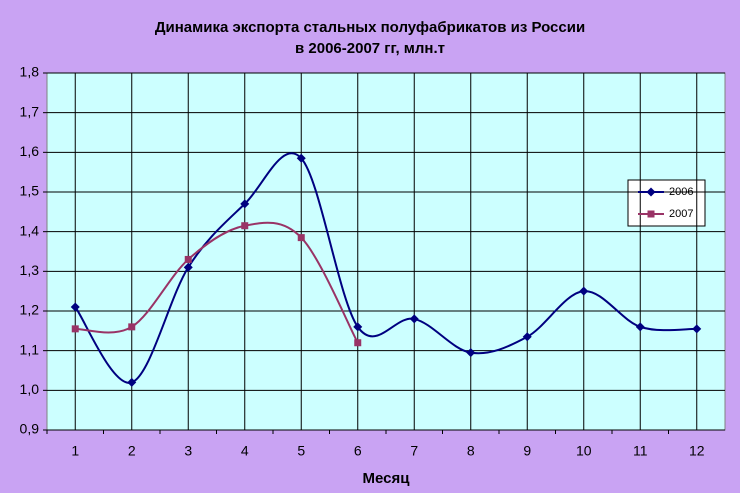  Describe the element at coordinates (30, 349) in the screenshot. I see `y-tick-label: 1,1` at that location.